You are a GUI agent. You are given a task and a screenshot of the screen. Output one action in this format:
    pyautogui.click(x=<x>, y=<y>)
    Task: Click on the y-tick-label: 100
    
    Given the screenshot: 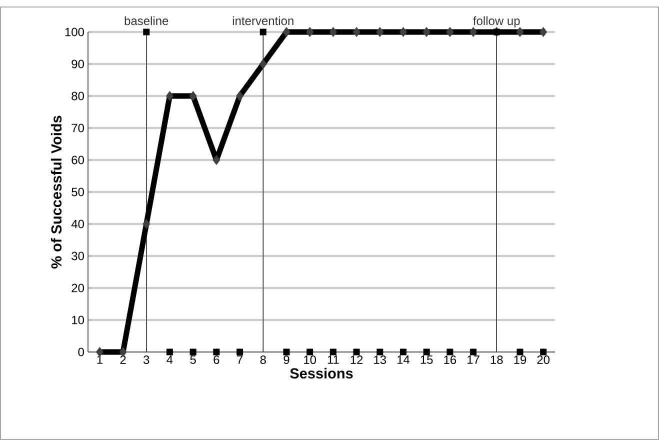 What is the action you would take?
    pyautogui.click(x=74, y=32)
    